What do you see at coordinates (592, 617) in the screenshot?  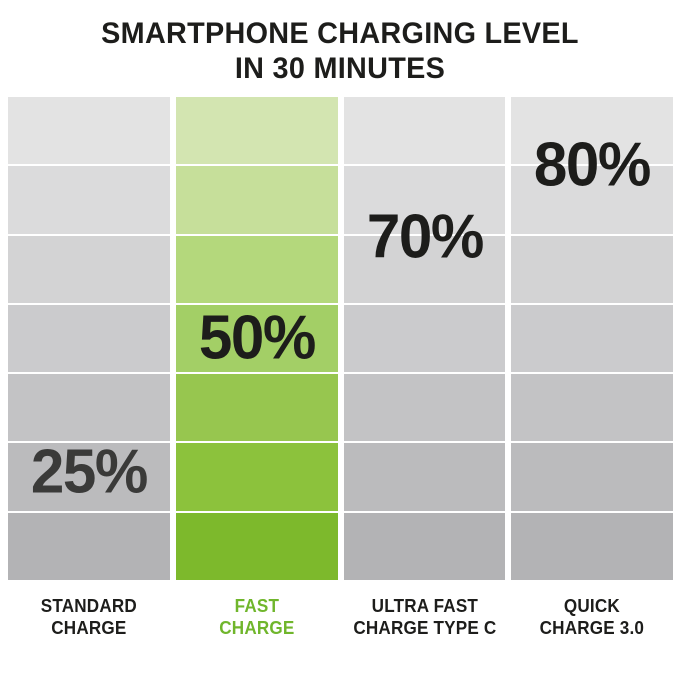 I see `category-label-quick-charge-3-0: QUICK CHARGE 3.0` at bounding box center [592, 617].